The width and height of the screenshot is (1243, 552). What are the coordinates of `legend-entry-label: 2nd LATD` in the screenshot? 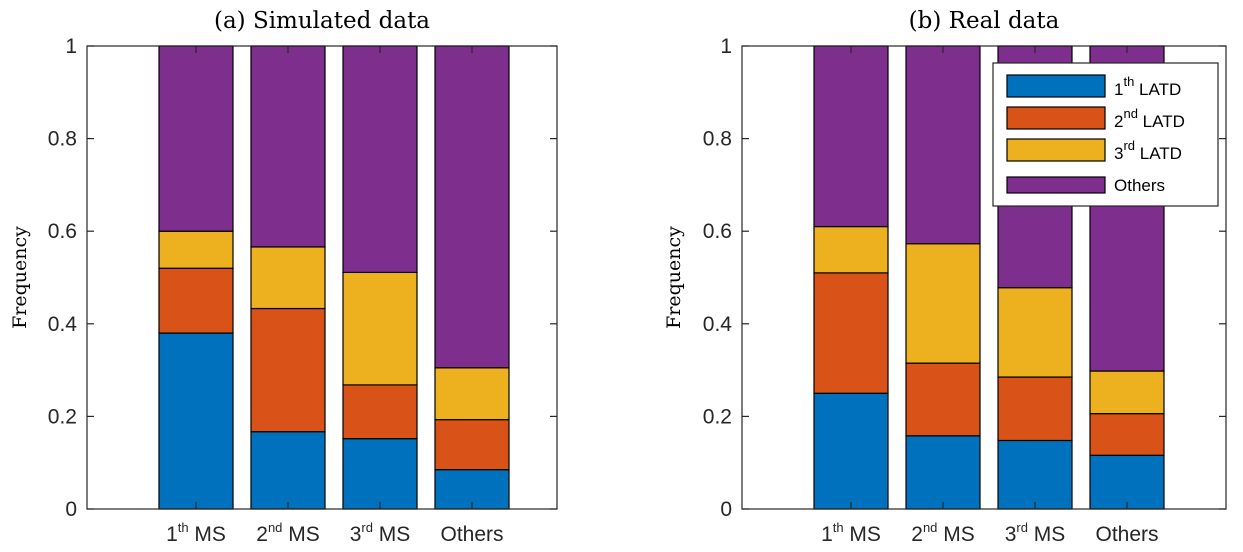 It's located at (1149, 118).